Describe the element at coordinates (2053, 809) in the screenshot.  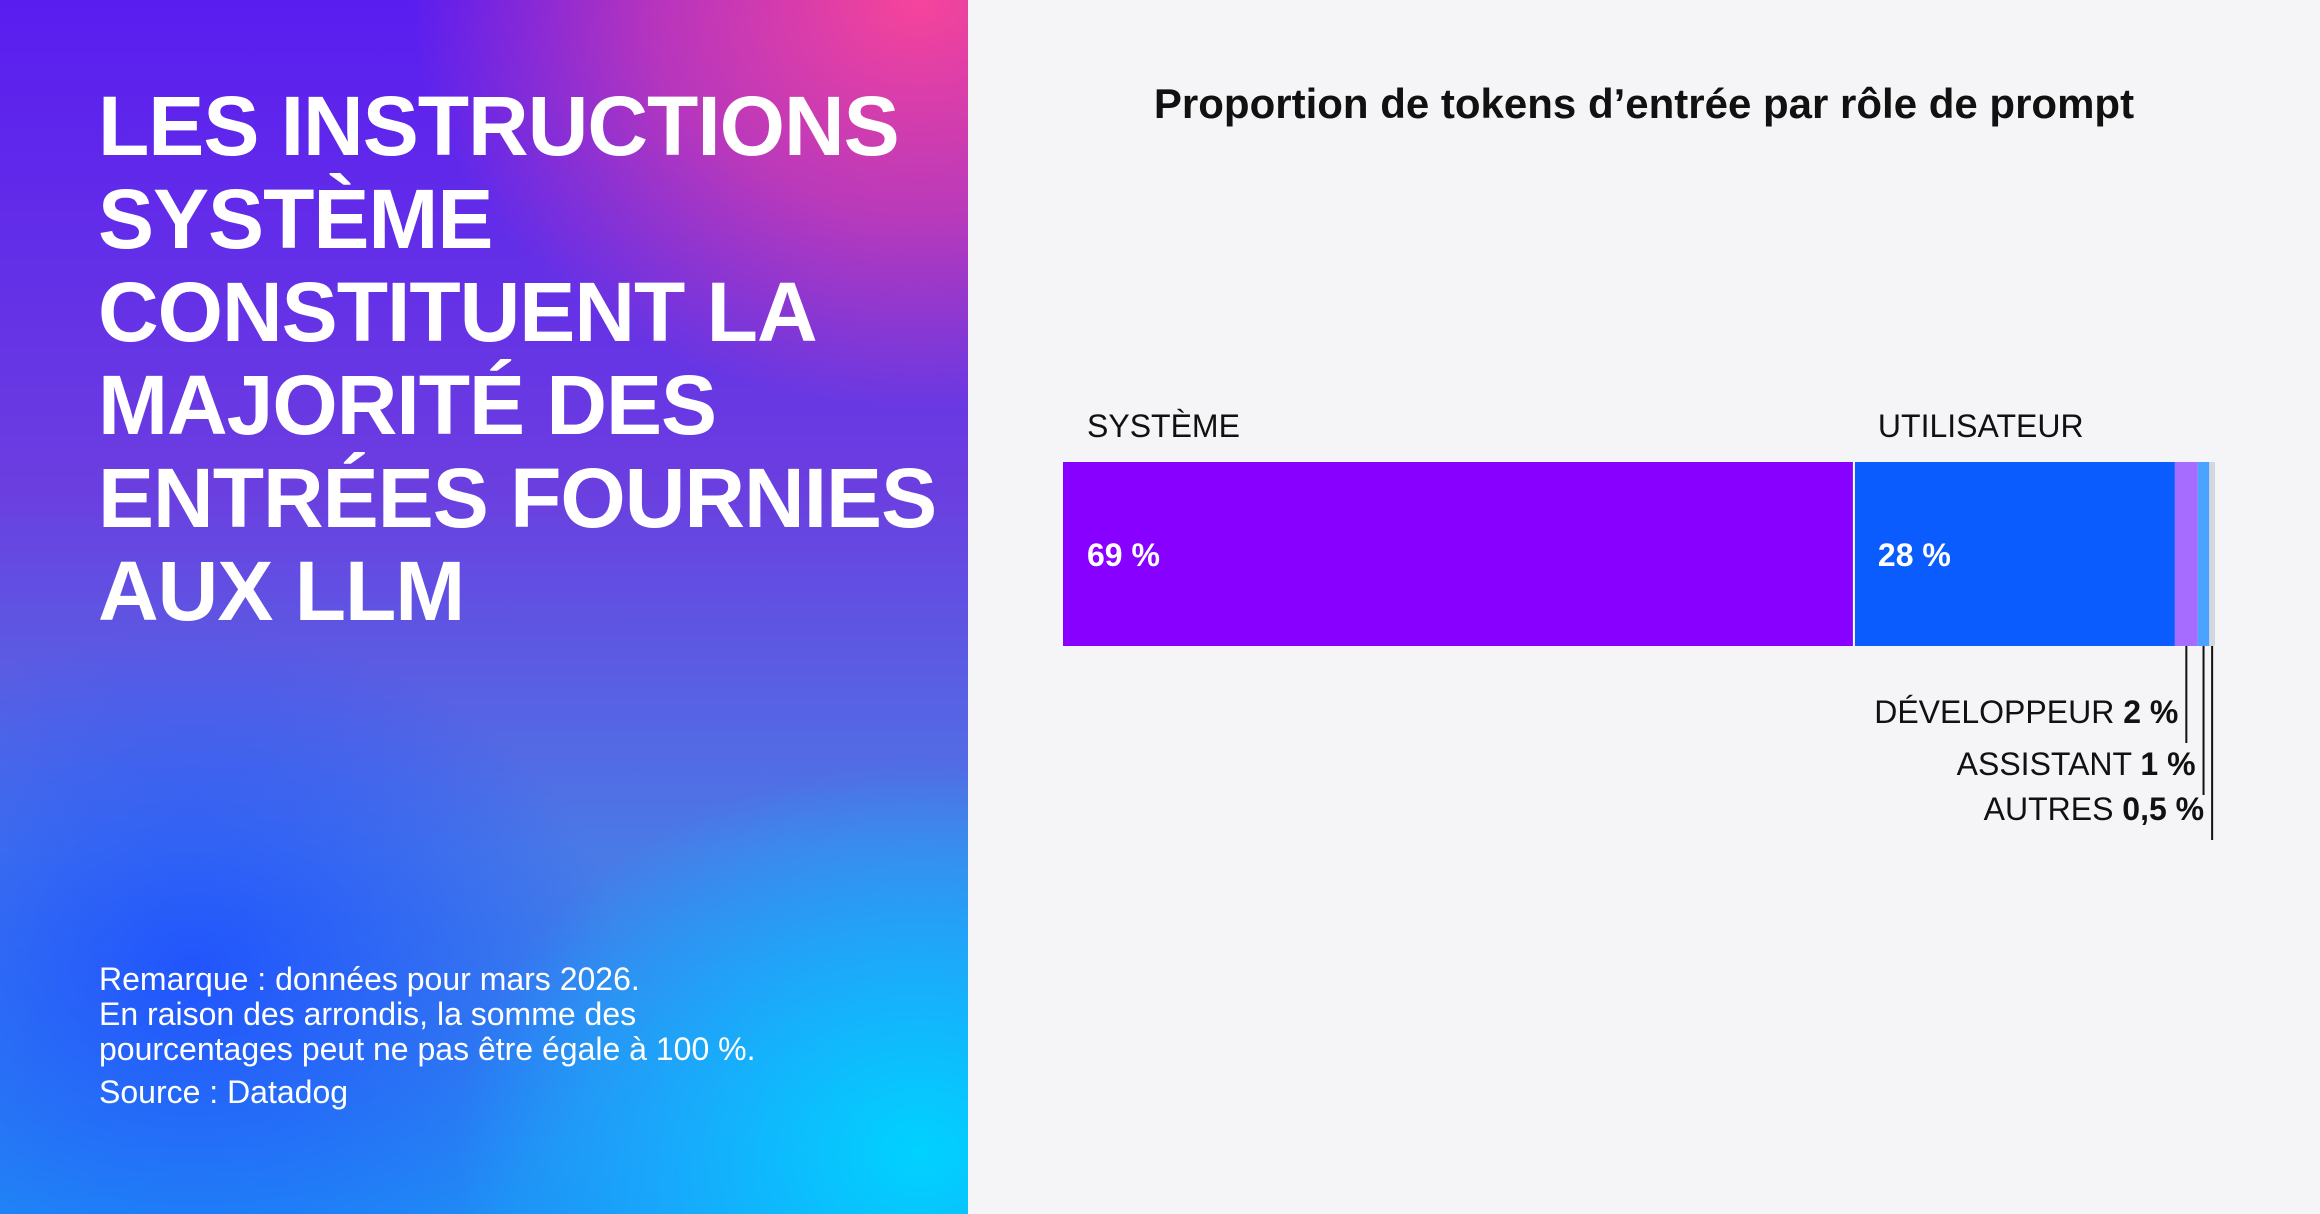
I see `segment-name: AUTRES` at that location.